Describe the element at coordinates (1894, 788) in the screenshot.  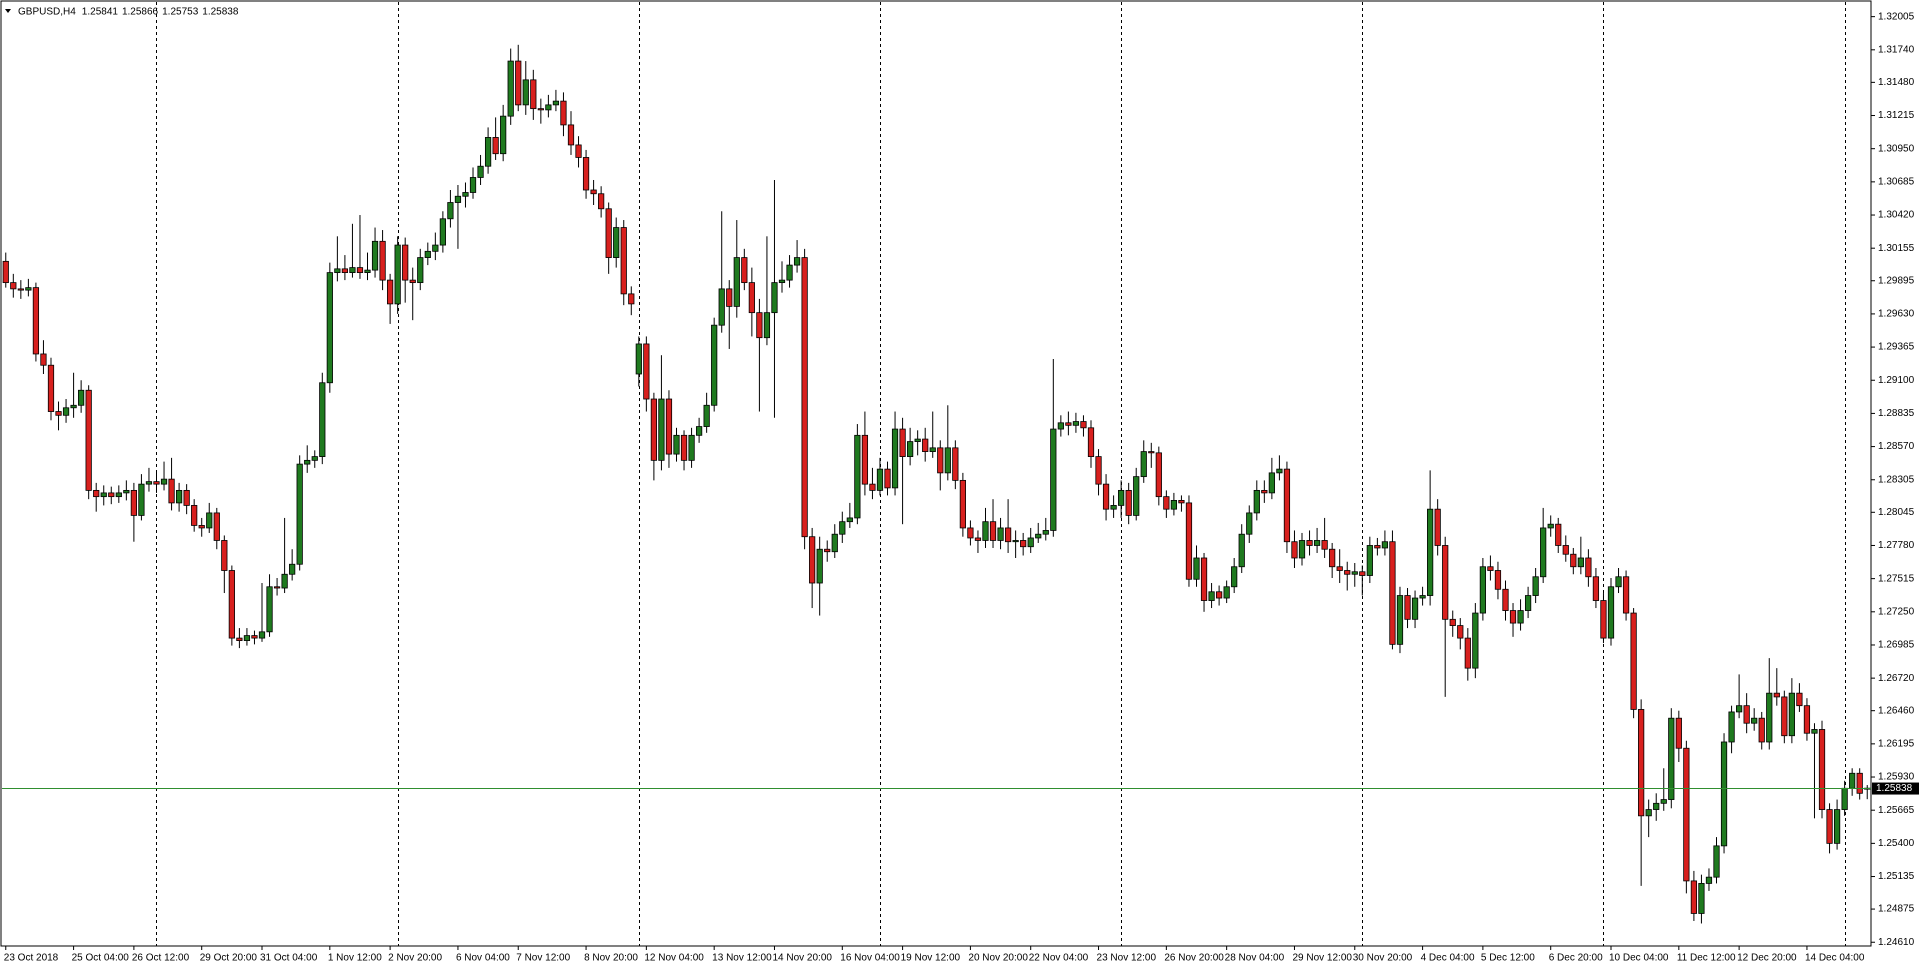
I see `current-price-label: 1.25838` at that location.